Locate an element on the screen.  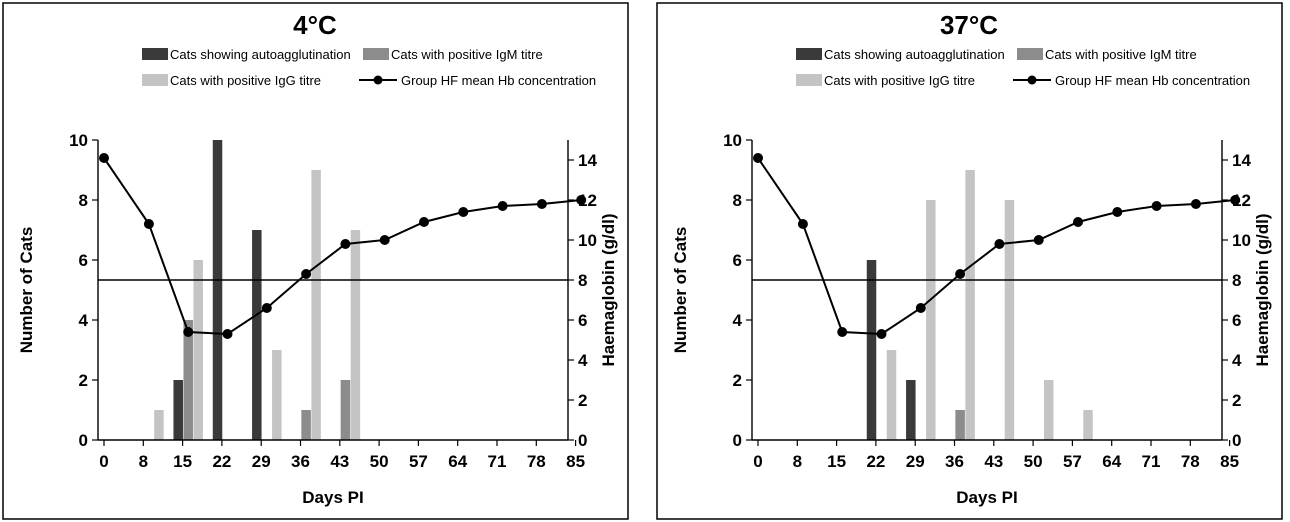
x-tick-label: 57 is located at coordinates (1072, 461).